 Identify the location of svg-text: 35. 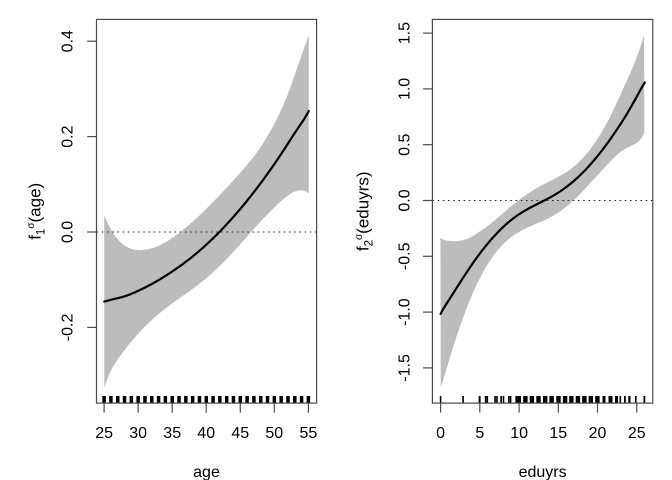
(172, 433).